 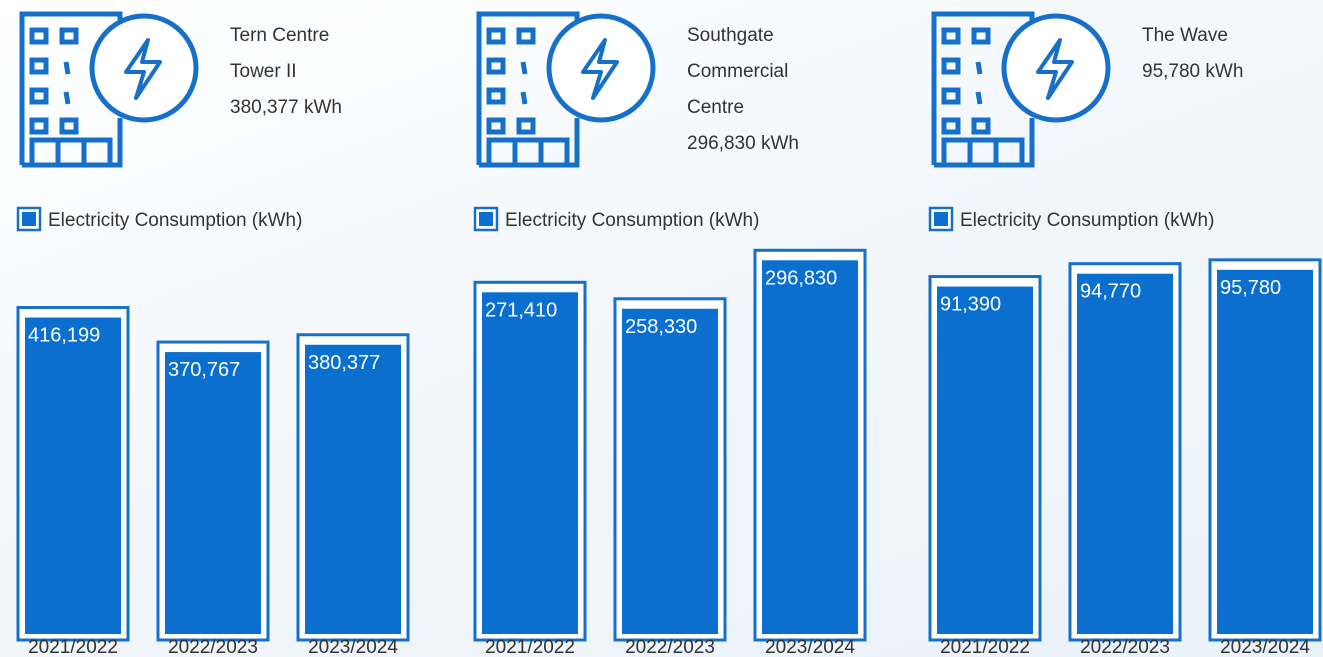 What do you see at coordinates (1185, 35) in the screenshot?
I see `building-name: The Wave` at bounding box center [1185, 35].